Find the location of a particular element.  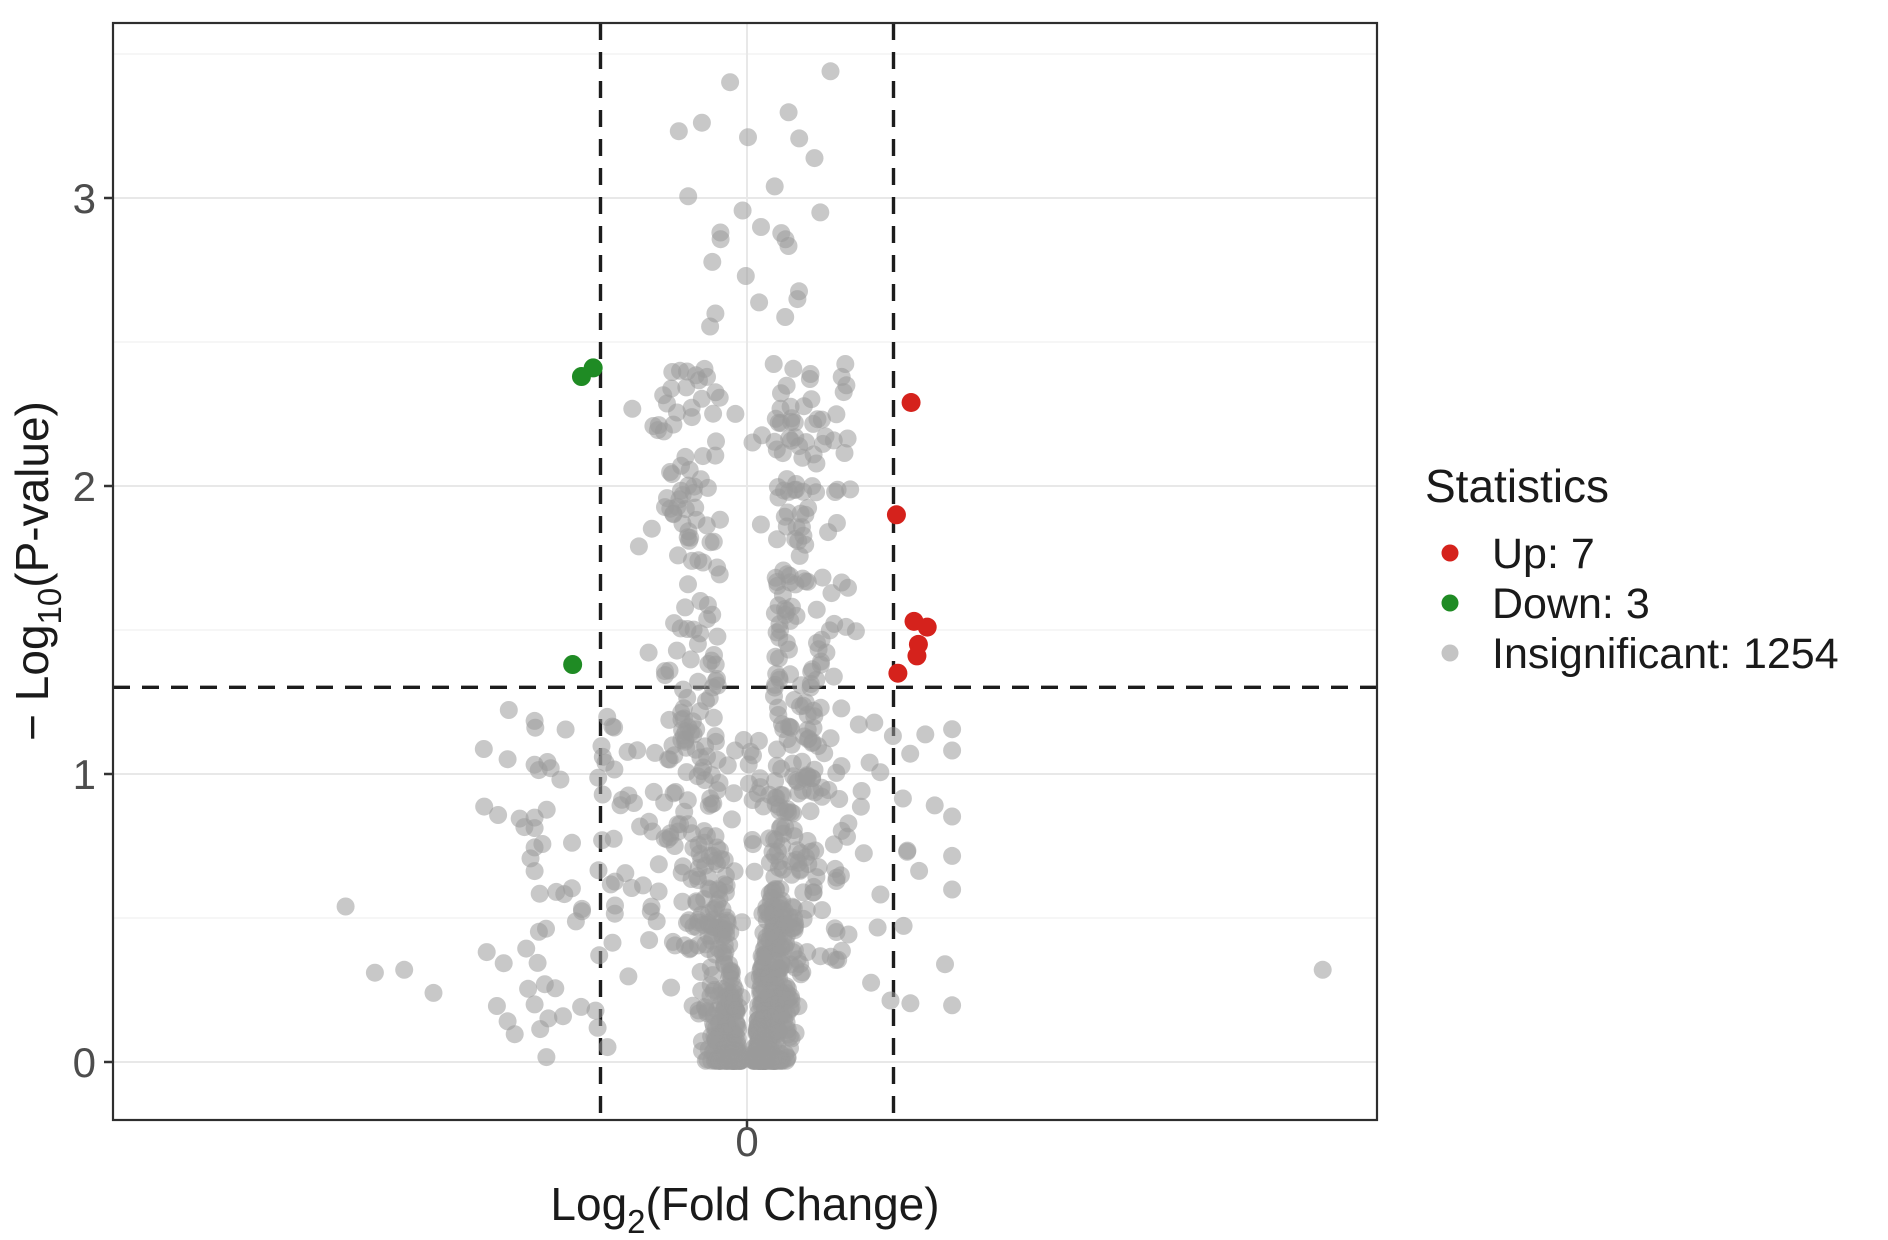

legend-entry-down: Down: 3 is located at coordinates (1545, 604).